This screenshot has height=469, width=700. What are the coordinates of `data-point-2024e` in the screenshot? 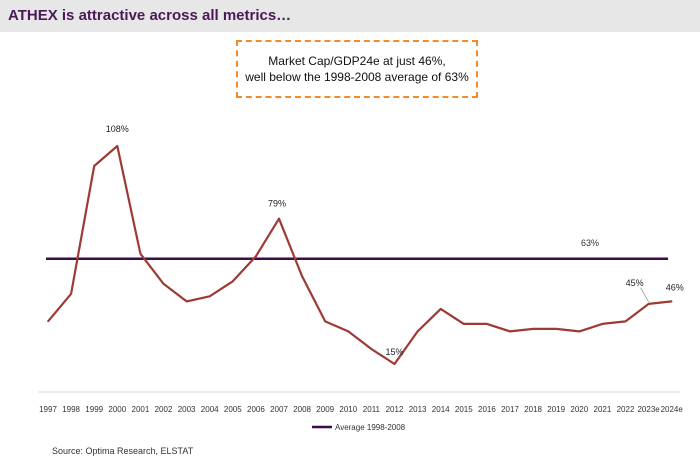 It's located at (671, 301).